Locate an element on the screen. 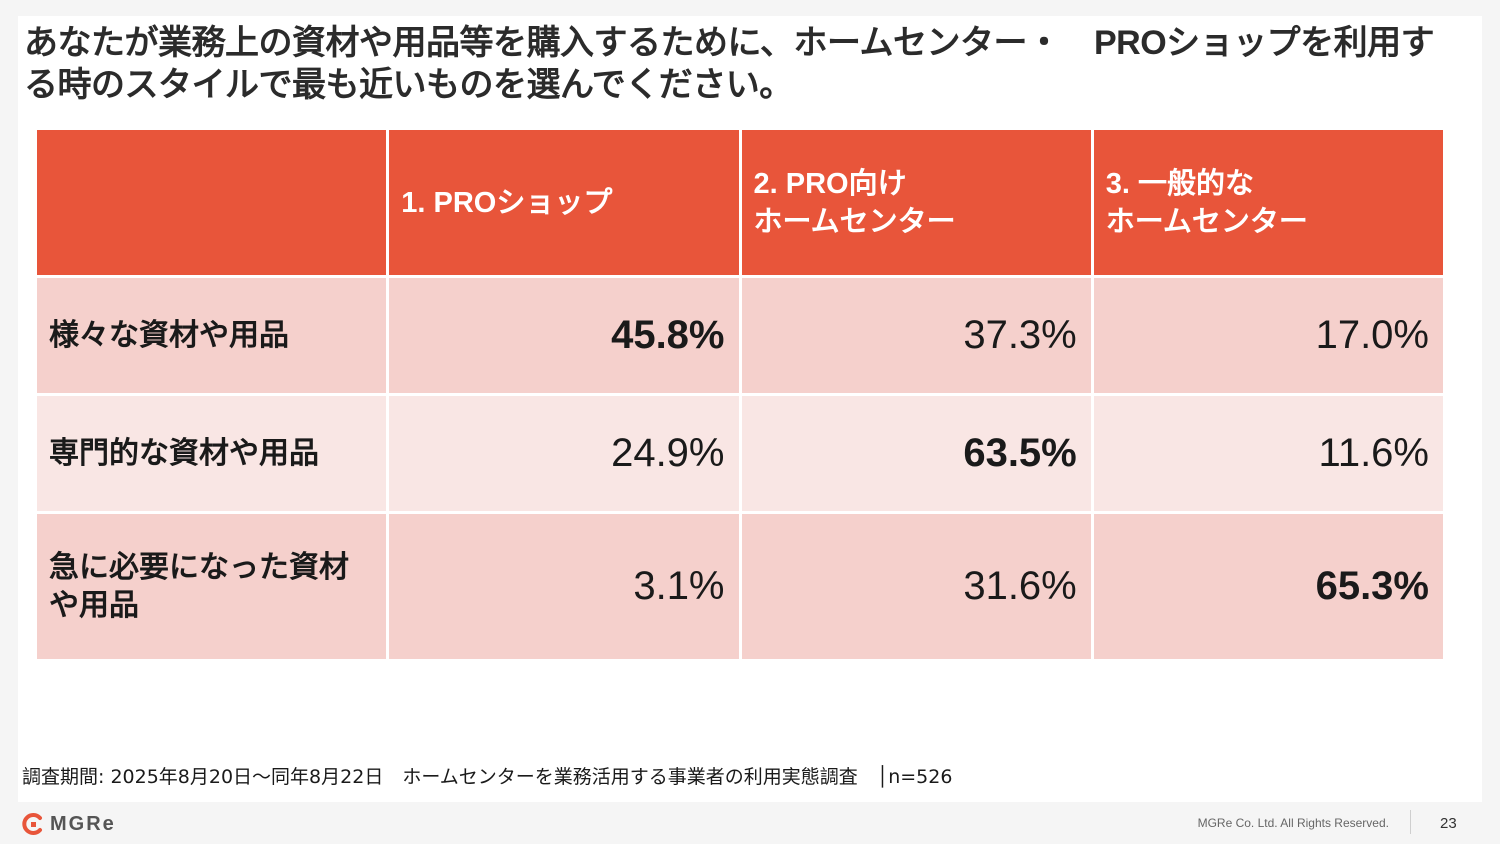 The height and width of the screenshot is (844, 1500). value-cell: 31.6% is located at coordinates (916, 586).